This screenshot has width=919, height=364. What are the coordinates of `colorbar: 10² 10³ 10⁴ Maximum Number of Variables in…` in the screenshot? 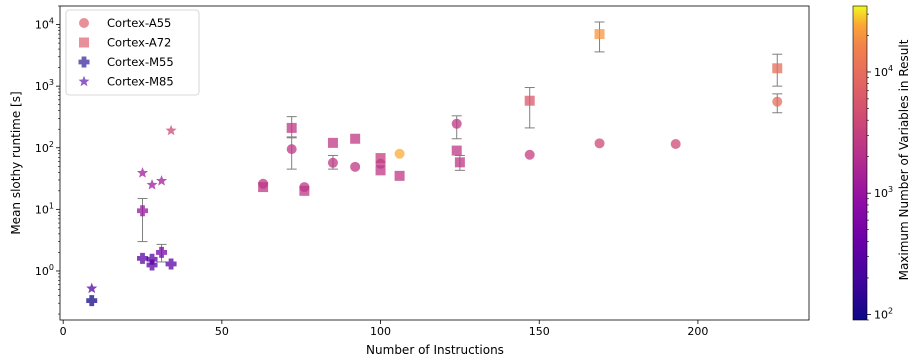 It's located at (881, 163).